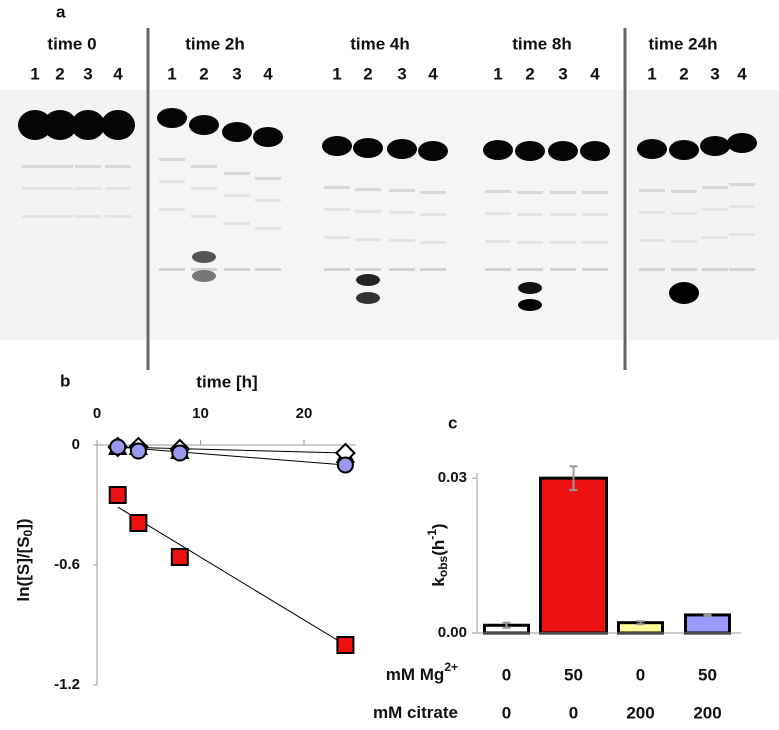  I want to click on category-label: 50, so click(573, 674).